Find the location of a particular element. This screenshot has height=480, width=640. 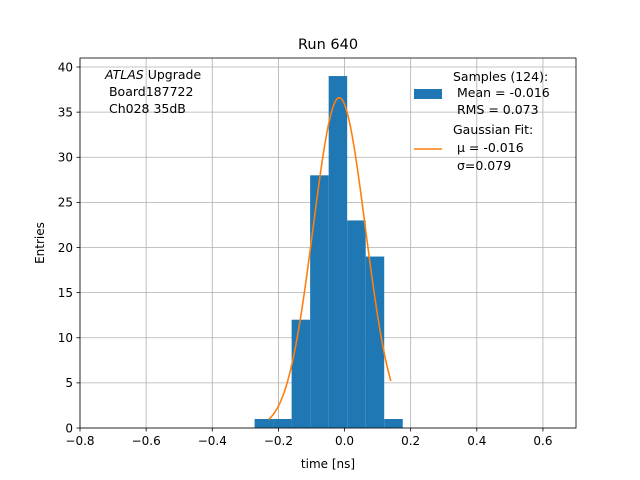

gaussian-fit is located at coordinates (329, 258).